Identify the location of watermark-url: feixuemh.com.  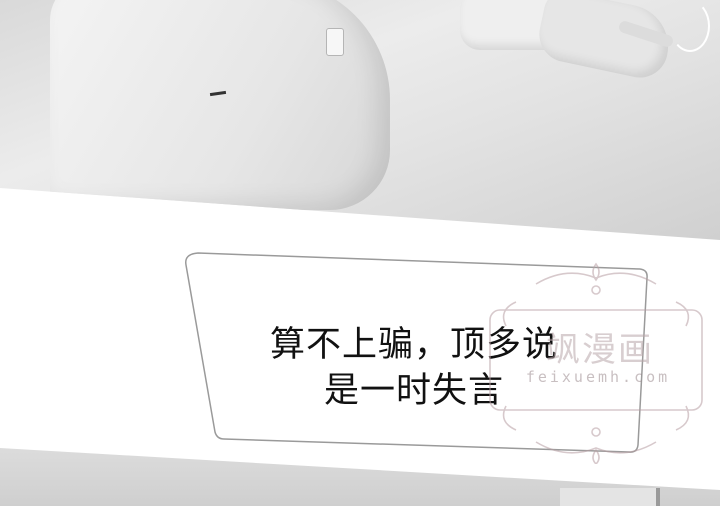
(598, 377).